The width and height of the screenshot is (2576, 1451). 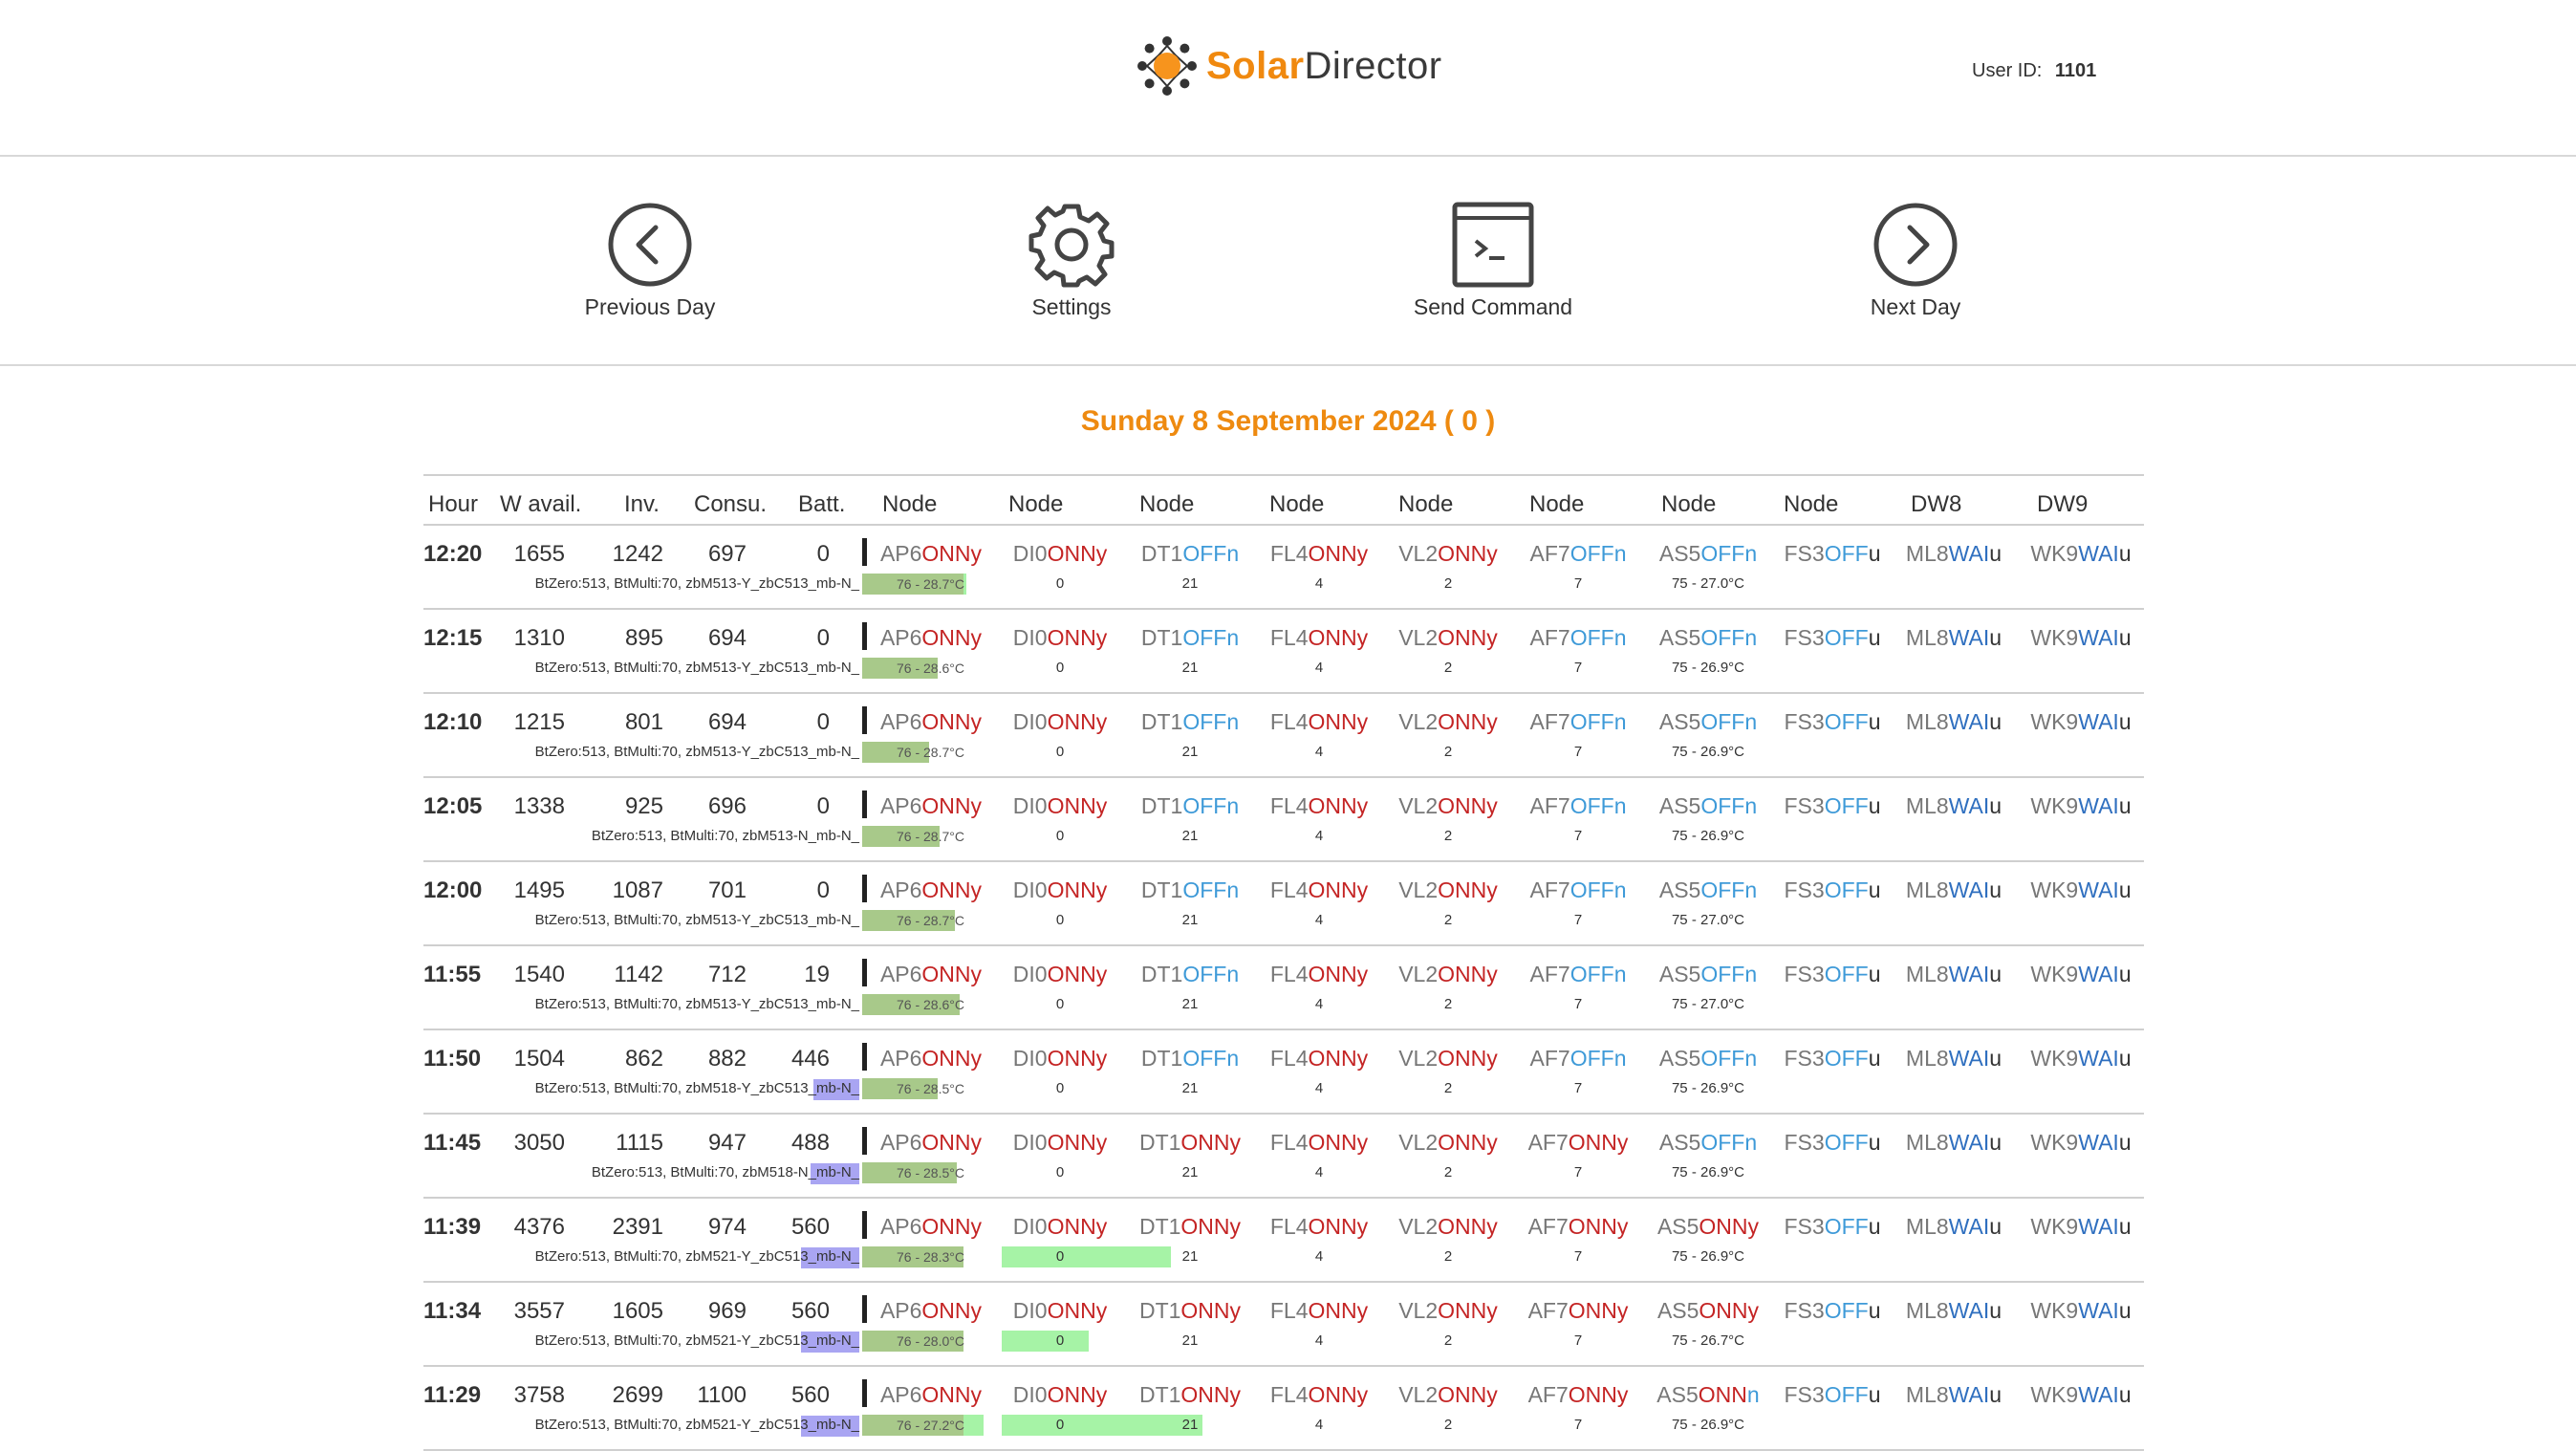 What do you see at coordinates (1915, 260) in the screenshot?
I see `next-day-button: Next Day` at bounding box center [1915, 260].